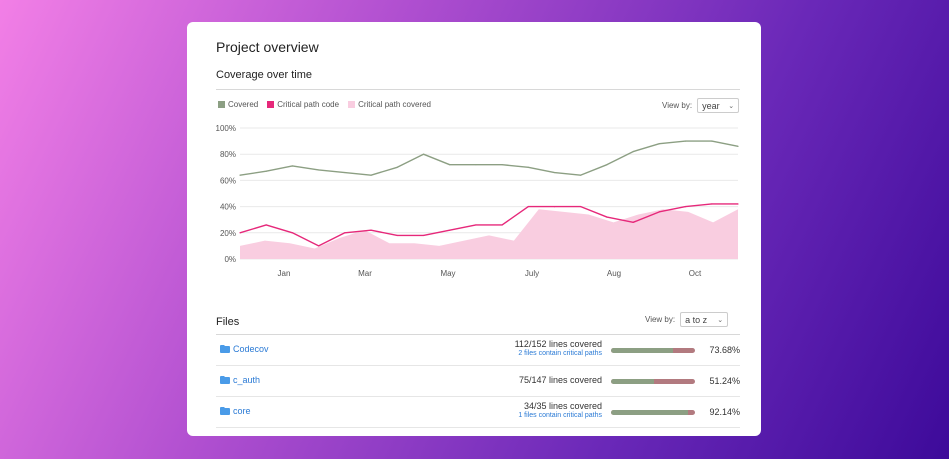 This screenshot has width=949, height=459. What do you see at coordinates (228, 207) in the screenshot?
I see `y-tick-label: 40%` at bounding box center [228, 207].